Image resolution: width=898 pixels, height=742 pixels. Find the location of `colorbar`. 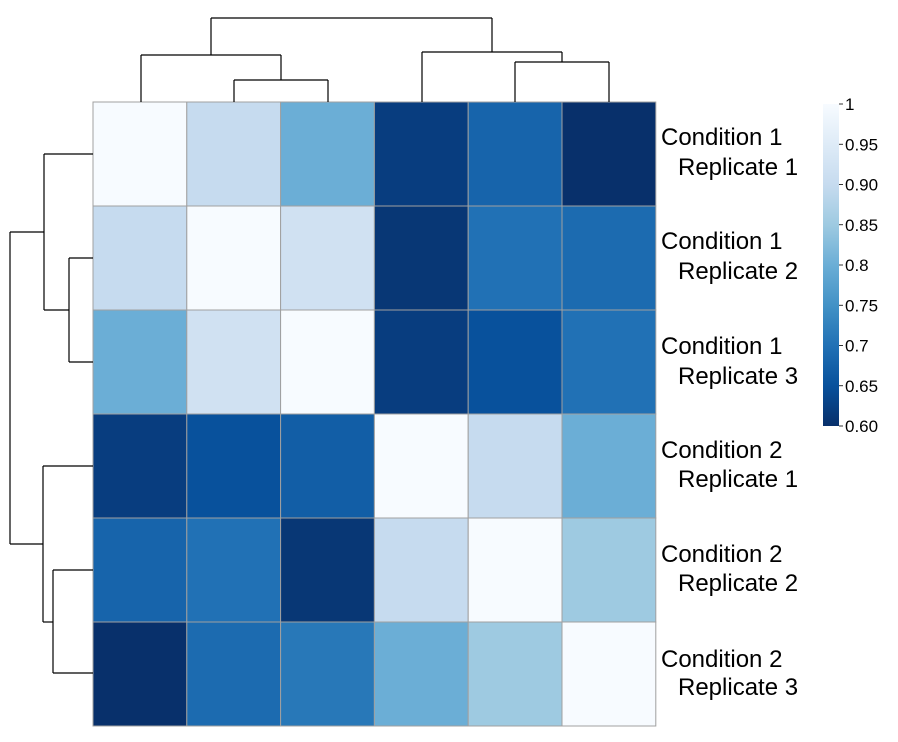

colorbar is located at coordinates (831, 265).